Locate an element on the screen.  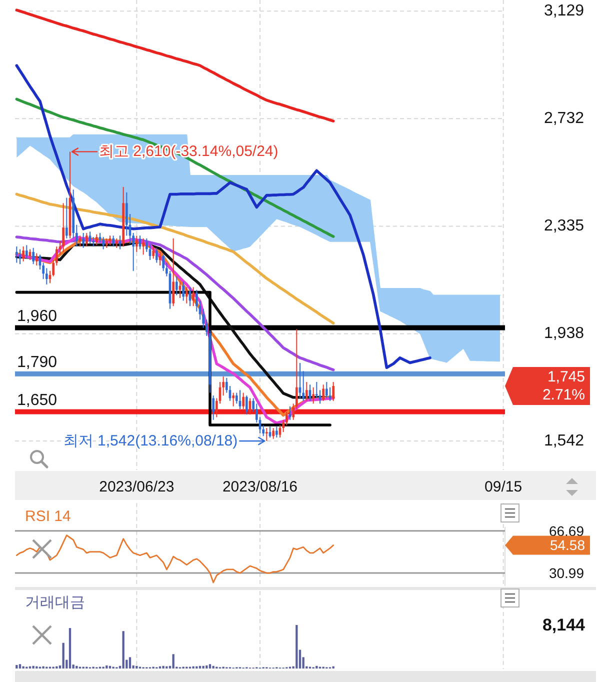
text: 2.71% is located at coordinates (563, 395).